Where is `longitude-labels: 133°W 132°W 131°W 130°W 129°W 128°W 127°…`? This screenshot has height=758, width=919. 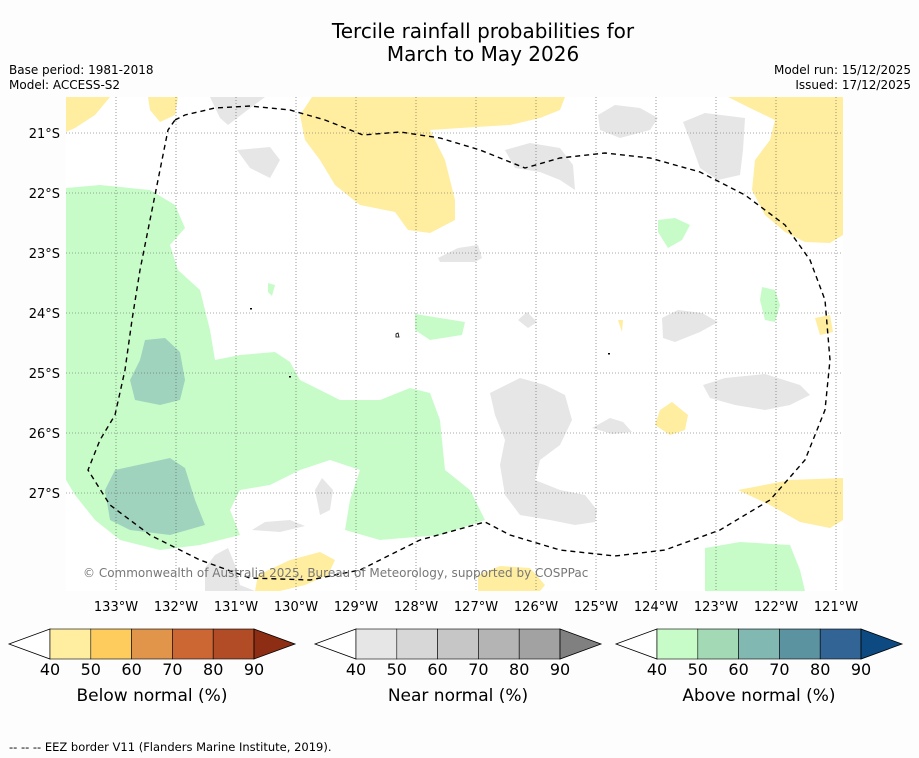 longitude-labels: 133°W 132°W 131°W 130°W 129°W 128°W 127°… is located at coordinates (476, 607).